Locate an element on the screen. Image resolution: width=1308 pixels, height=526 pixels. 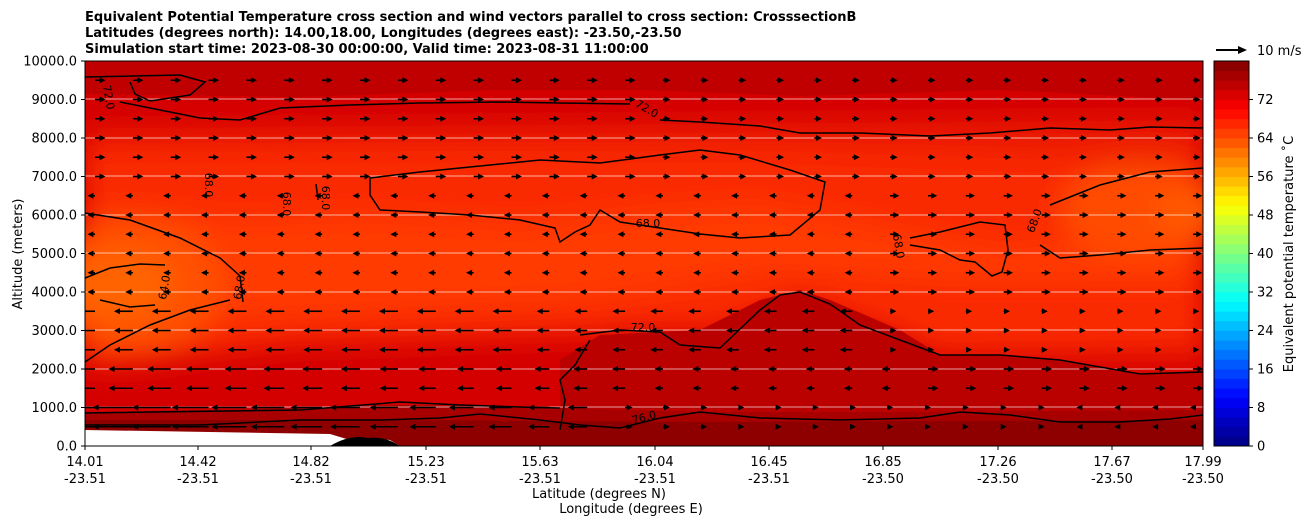
x-tick-label-lat: 17.67 is located at coordinates (1111, 462).